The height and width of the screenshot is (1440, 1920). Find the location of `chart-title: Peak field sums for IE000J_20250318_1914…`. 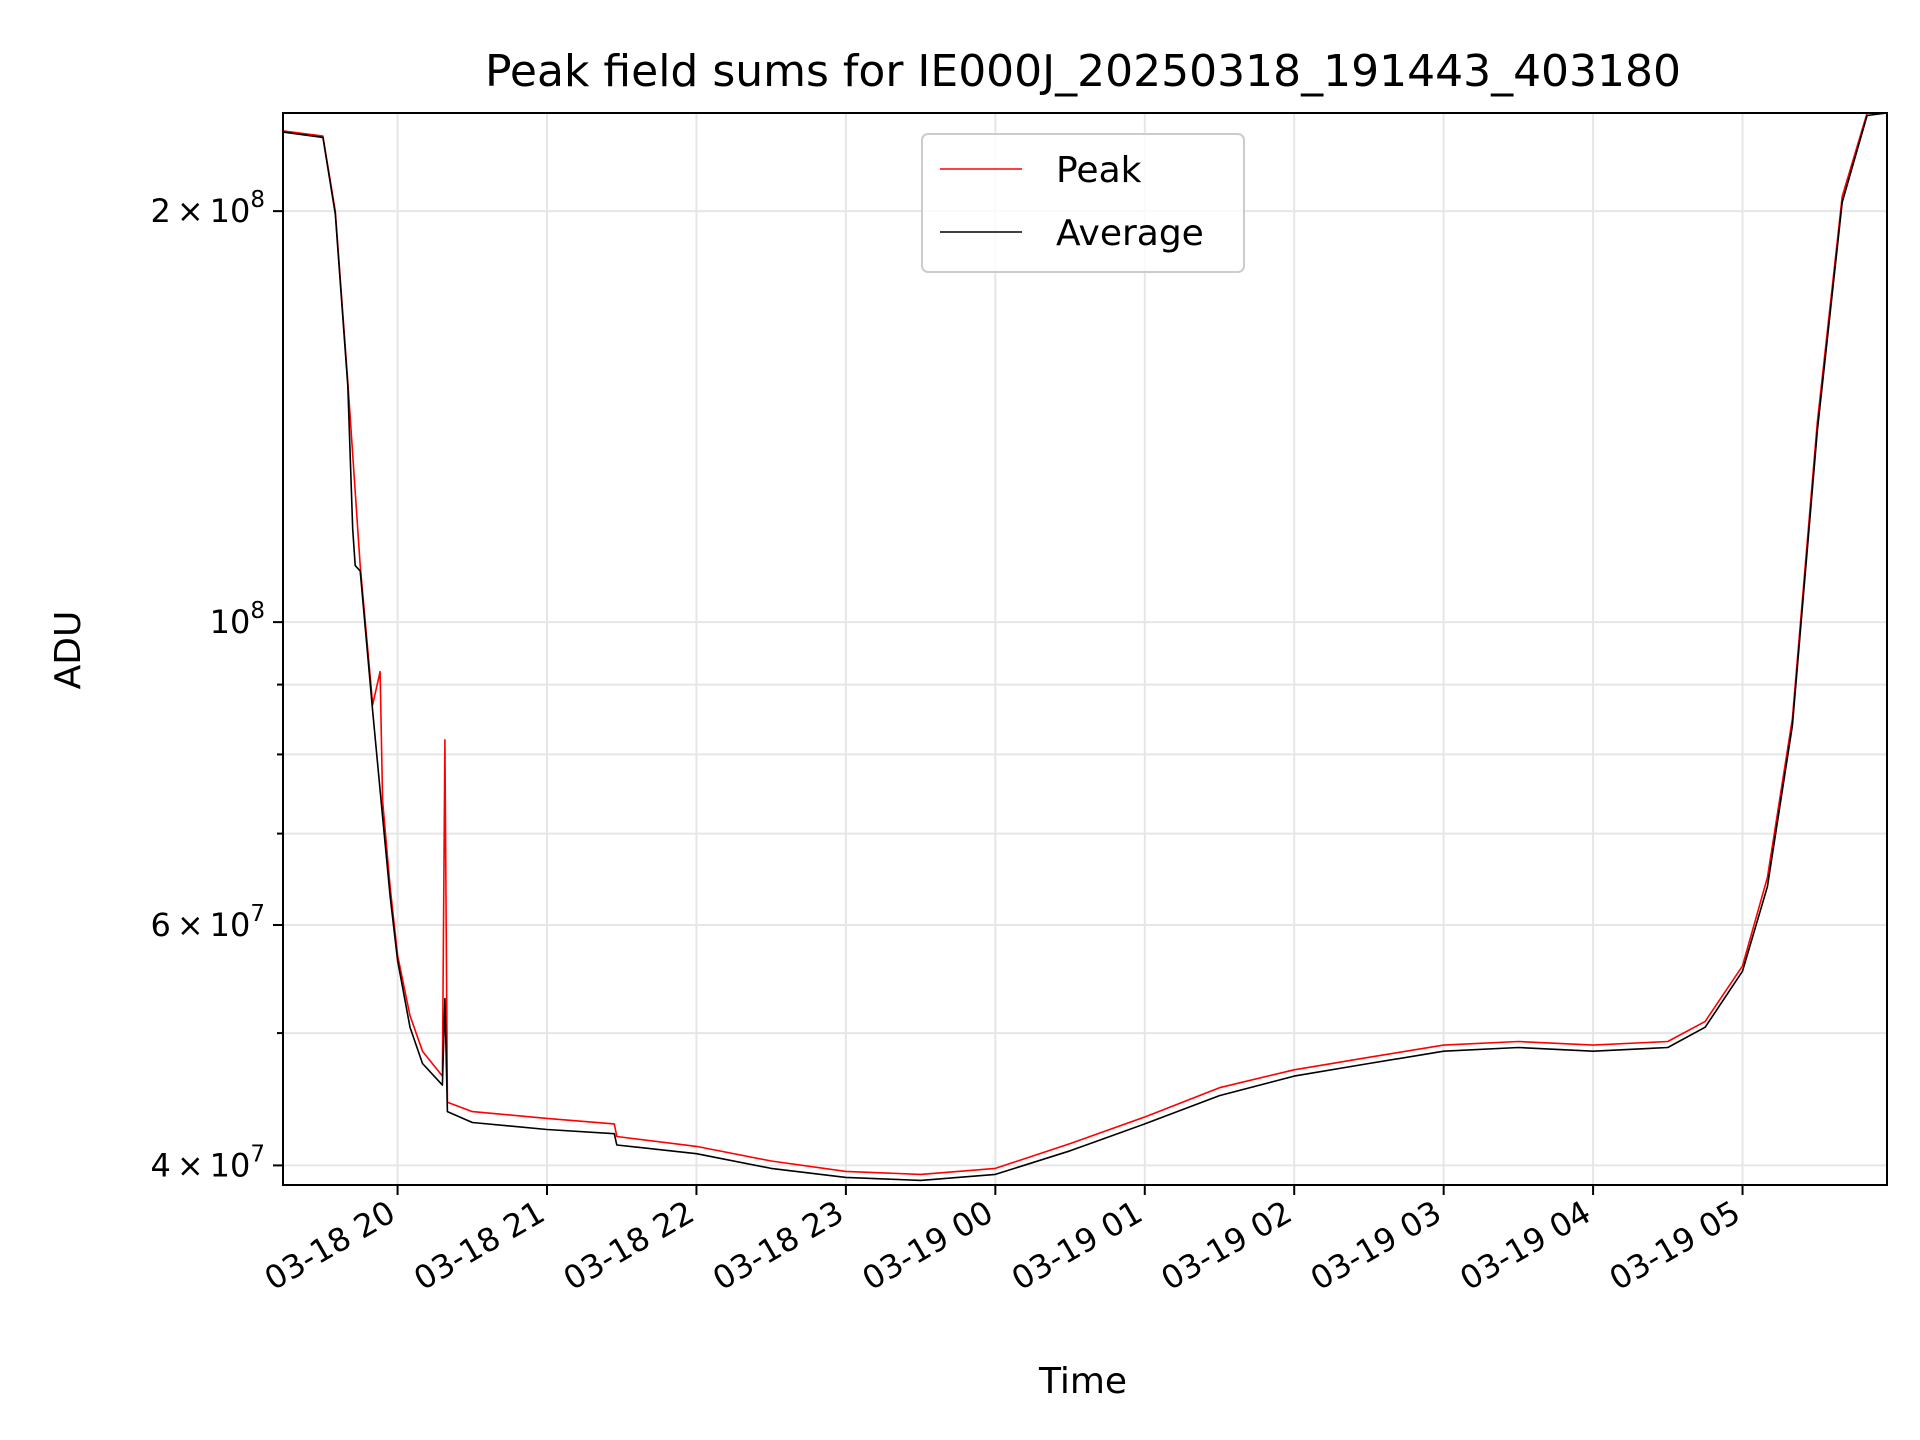

chart-title: Peak field sums for IE000J_20250318_1914… is located at coordinates (1083, 71).